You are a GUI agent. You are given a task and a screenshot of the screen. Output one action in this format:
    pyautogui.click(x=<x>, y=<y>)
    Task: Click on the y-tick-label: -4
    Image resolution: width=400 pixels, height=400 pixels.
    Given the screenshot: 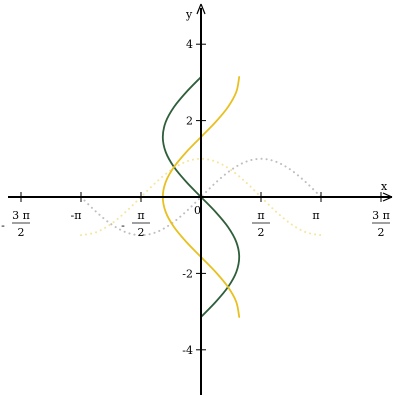 What is the action you would take?
    pyautogui.click(x=187, y=350)
    